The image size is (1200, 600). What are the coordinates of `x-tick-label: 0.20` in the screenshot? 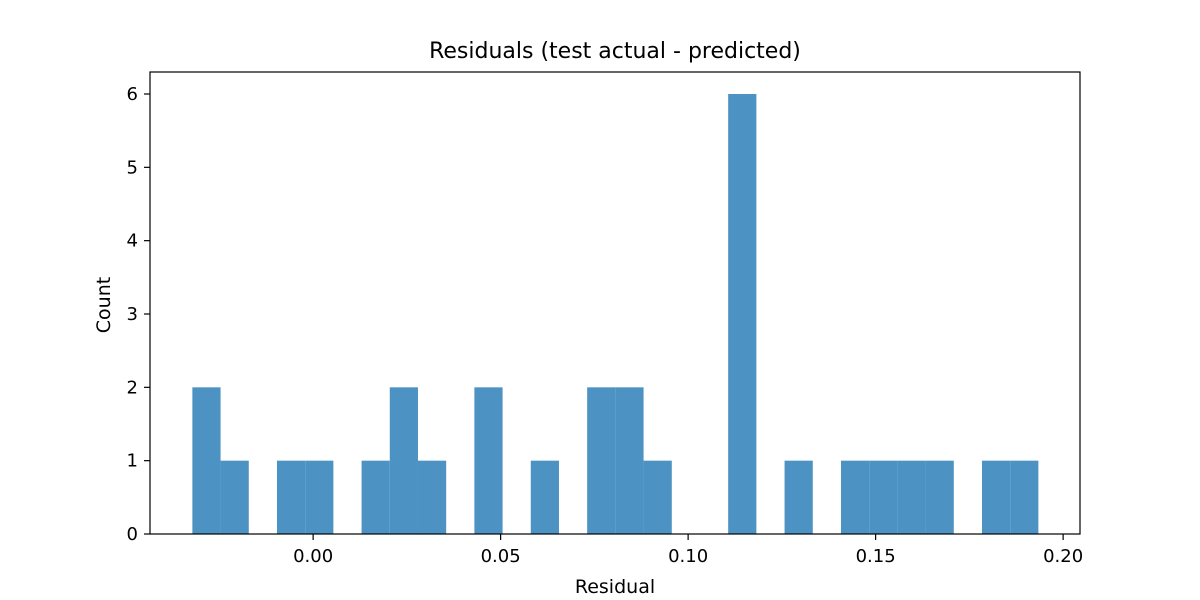 It's located at (1063, 556).